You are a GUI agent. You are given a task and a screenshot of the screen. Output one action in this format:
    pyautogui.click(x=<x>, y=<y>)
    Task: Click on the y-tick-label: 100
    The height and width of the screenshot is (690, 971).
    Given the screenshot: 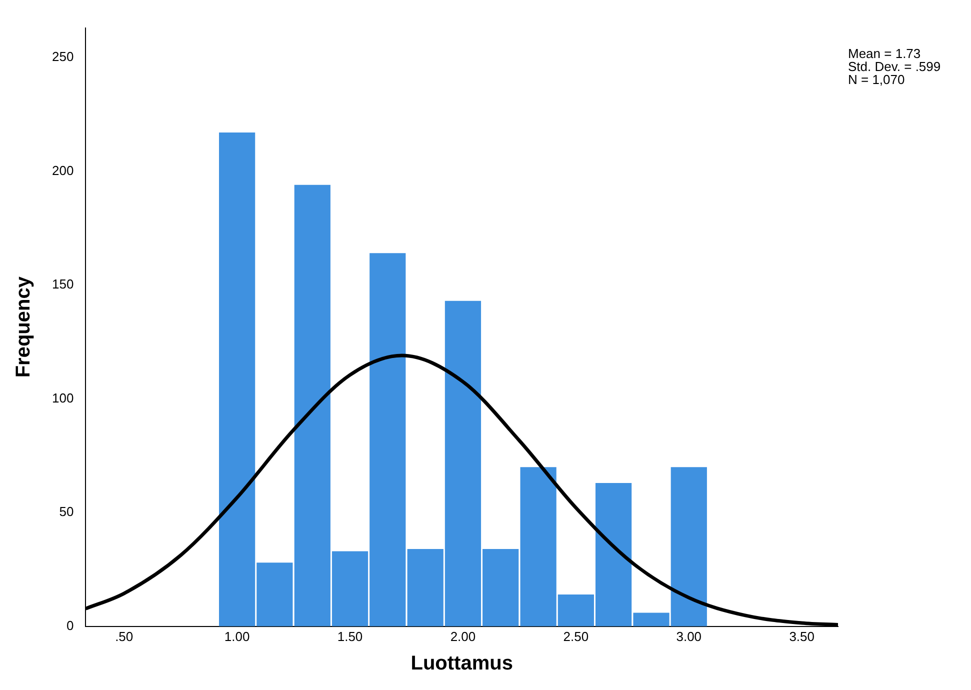 What is the action you would take?
    pyautogui.click(x=63, y=398)
    